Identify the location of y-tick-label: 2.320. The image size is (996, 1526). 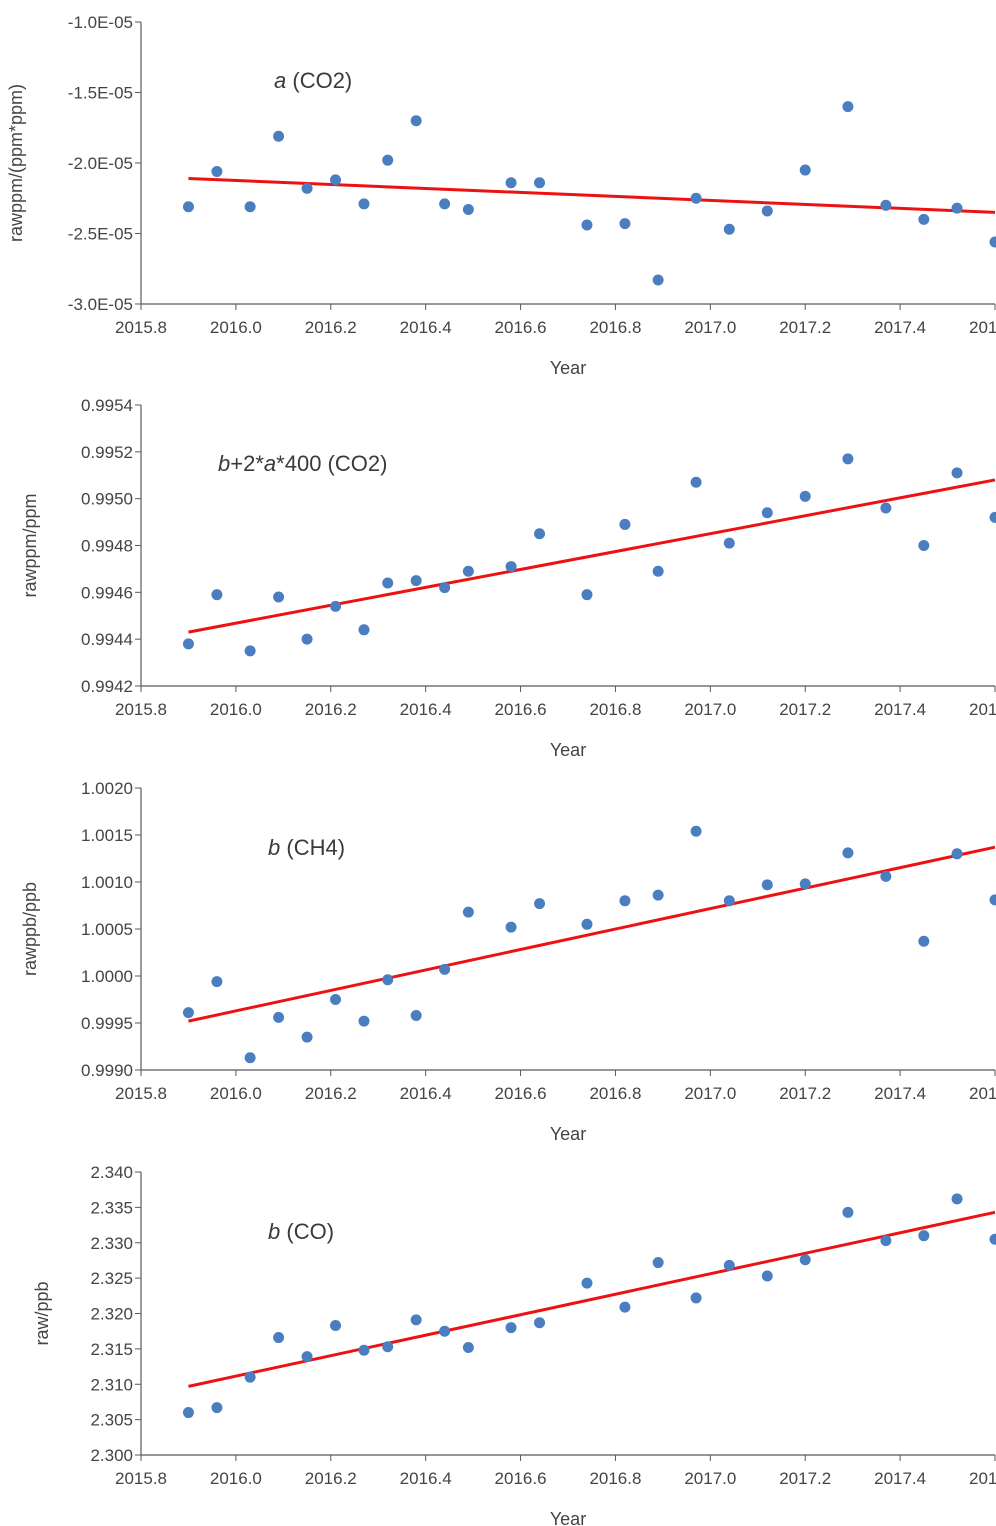
(111, 1314).